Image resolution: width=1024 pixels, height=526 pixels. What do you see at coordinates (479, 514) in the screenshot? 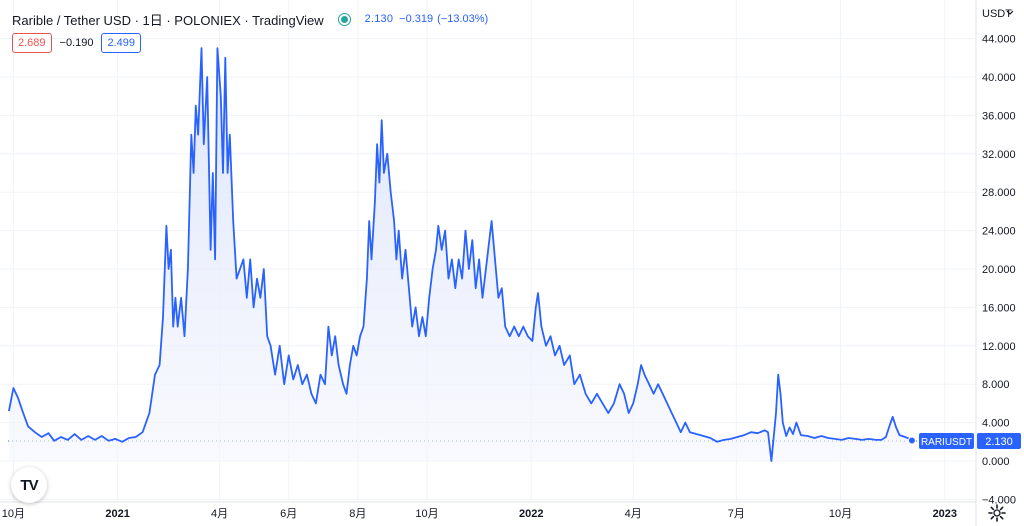
I see `time-axis: 10月 2021 4月 6月 8月 10月 2022 4月 7月 10月 2023` at bounding box center [479, 514].